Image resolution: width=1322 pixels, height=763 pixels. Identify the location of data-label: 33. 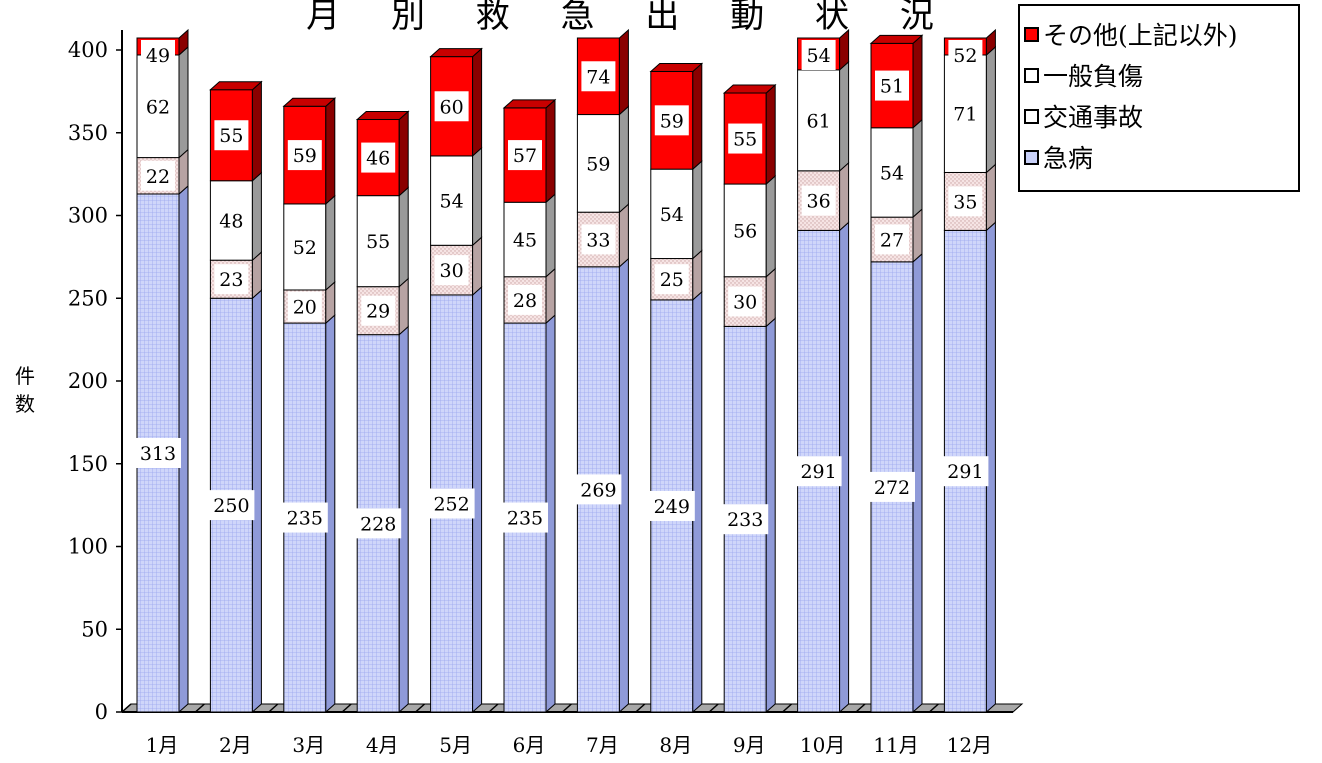
(598, 240).